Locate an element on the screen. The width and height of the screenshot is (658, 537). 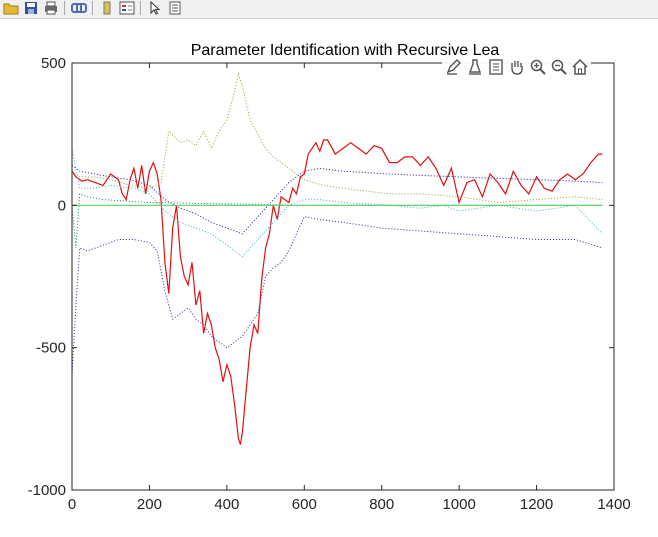
y-tick-label: 0 is located at coordinates (62, 205).